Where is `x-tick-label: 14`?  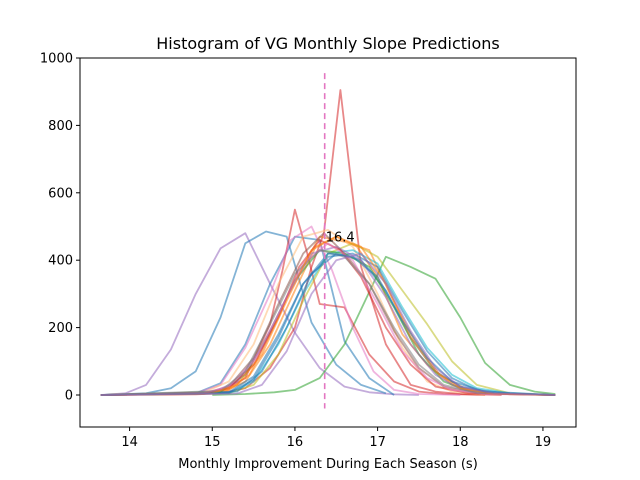
x-tick-label: 14 is located at coordinates (129, 442).